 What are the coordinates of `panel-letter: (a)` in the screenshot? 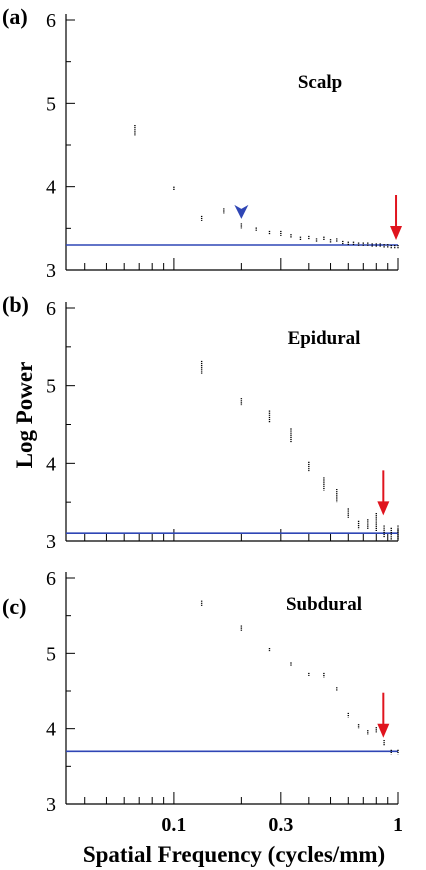 It's located at (15, 16).